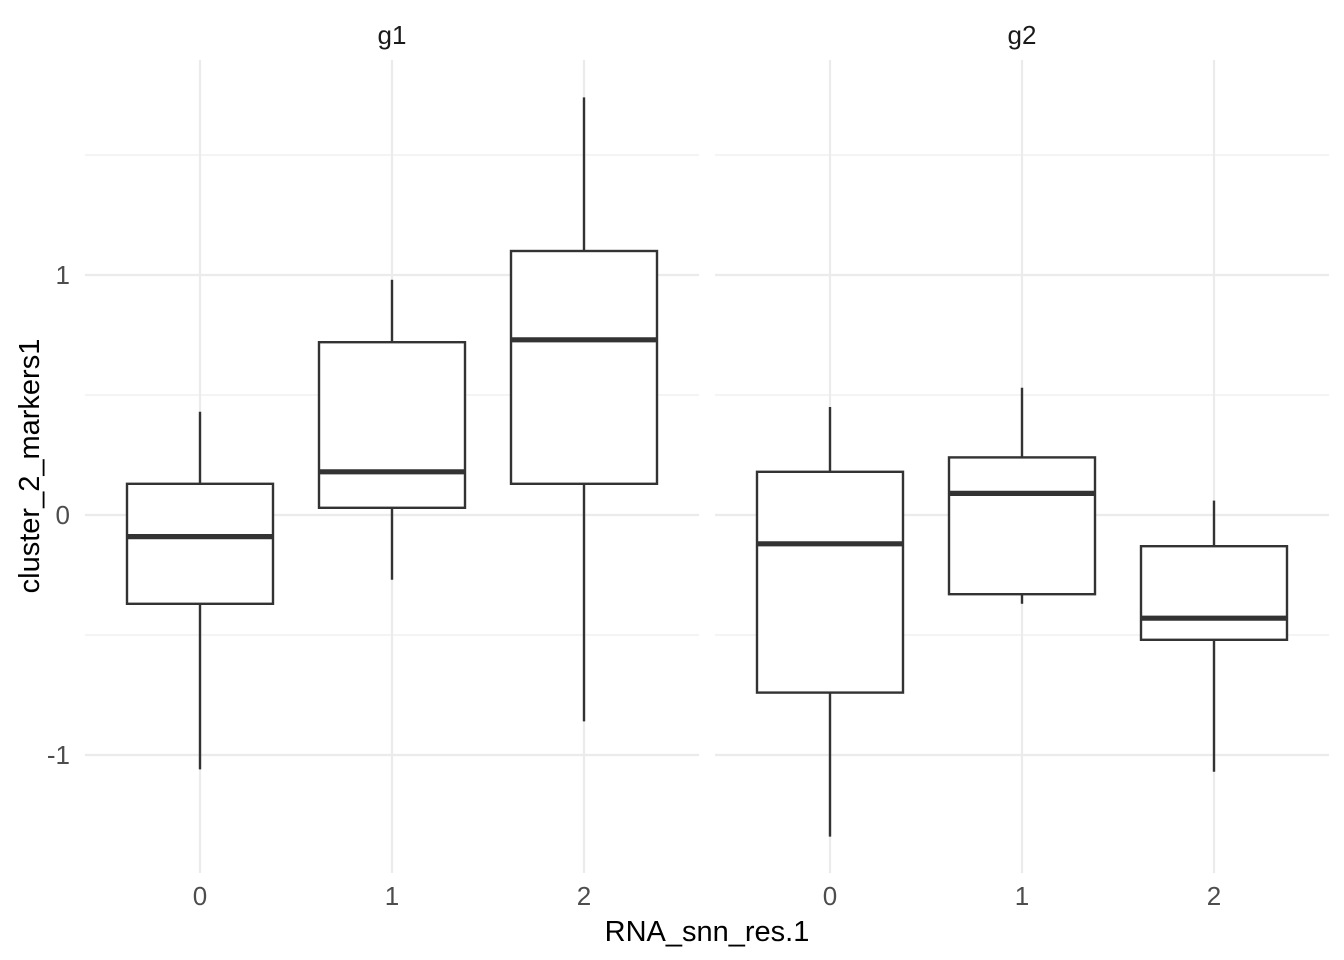  Describe the element at coordinates (707, 932) in the screenshot. I see `x-axis-title: RNA_snn_res.1` at that location.